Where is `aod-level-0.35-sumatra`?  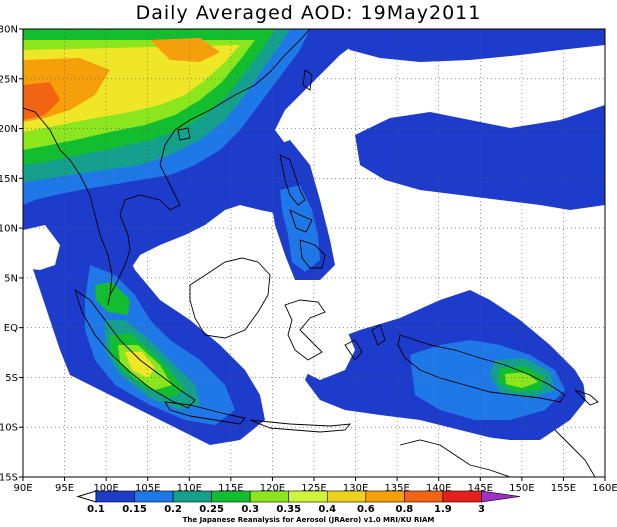
aod-level-0.35-sumatra is located at coordinates (140, 365).